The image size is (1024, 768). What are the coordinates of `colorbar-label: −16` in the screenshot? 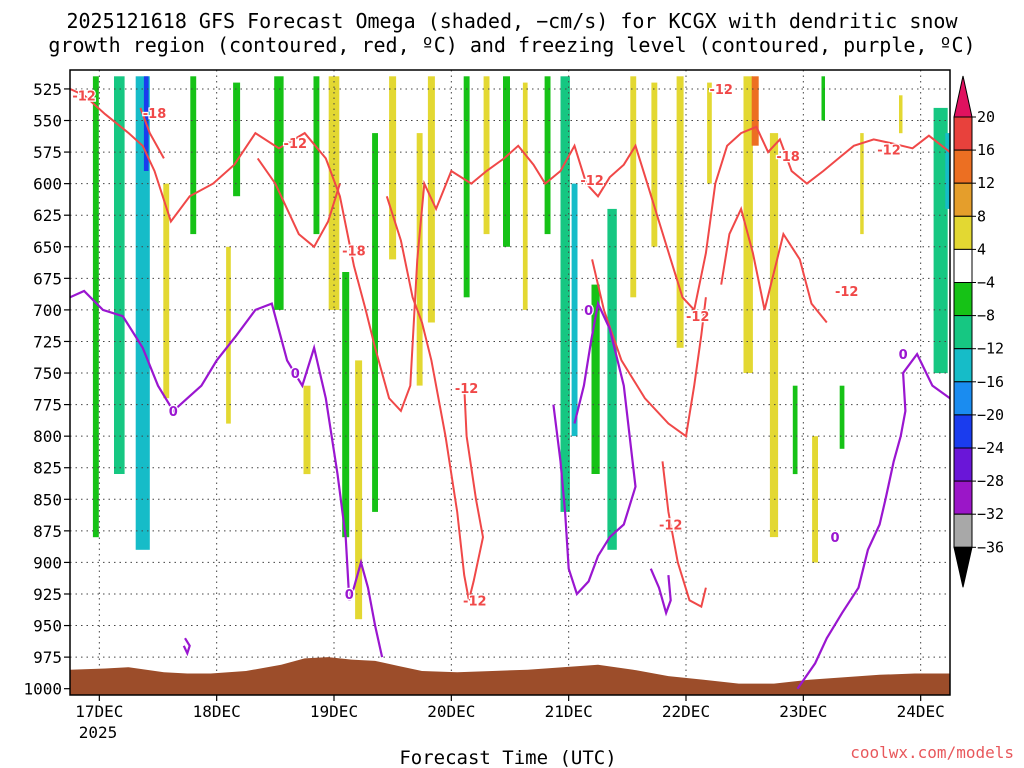 It's located at (990, 382).